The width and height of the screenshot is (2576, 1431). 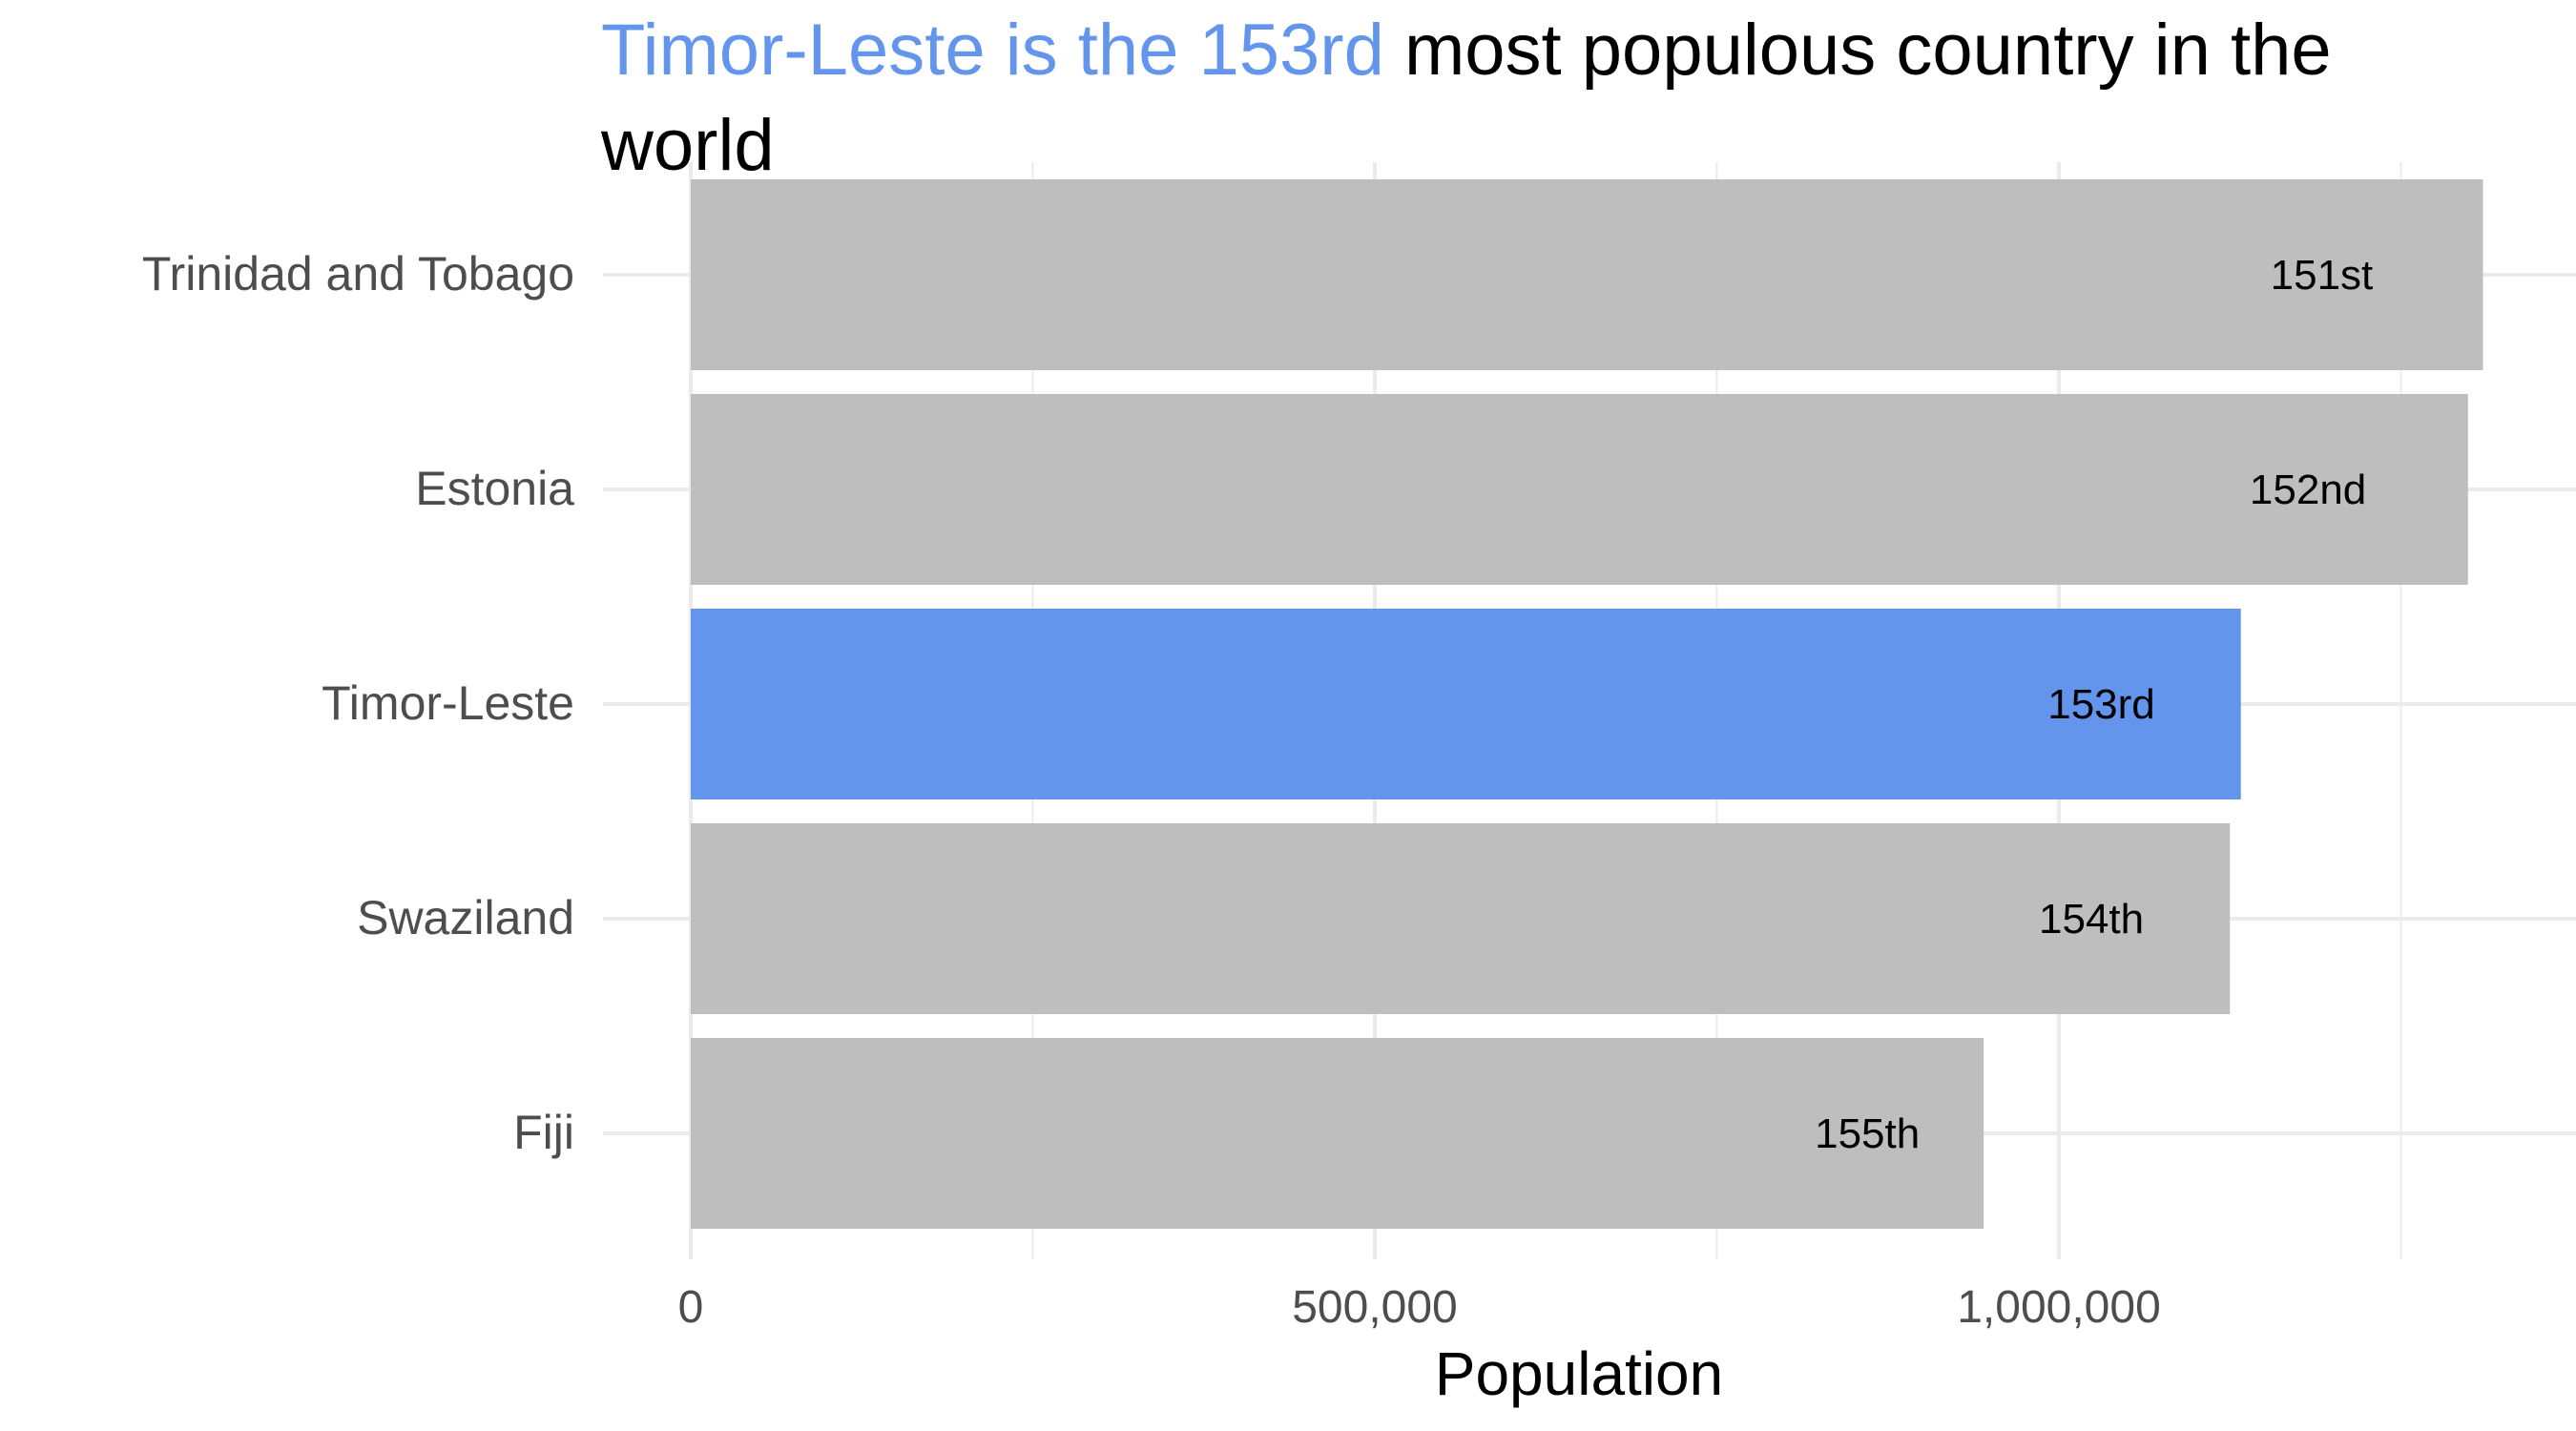 What do you see at coordinates (465, 917) in the screenshot?
I see `y-tick-label: Swaziland` at bounding box center [465, 917].